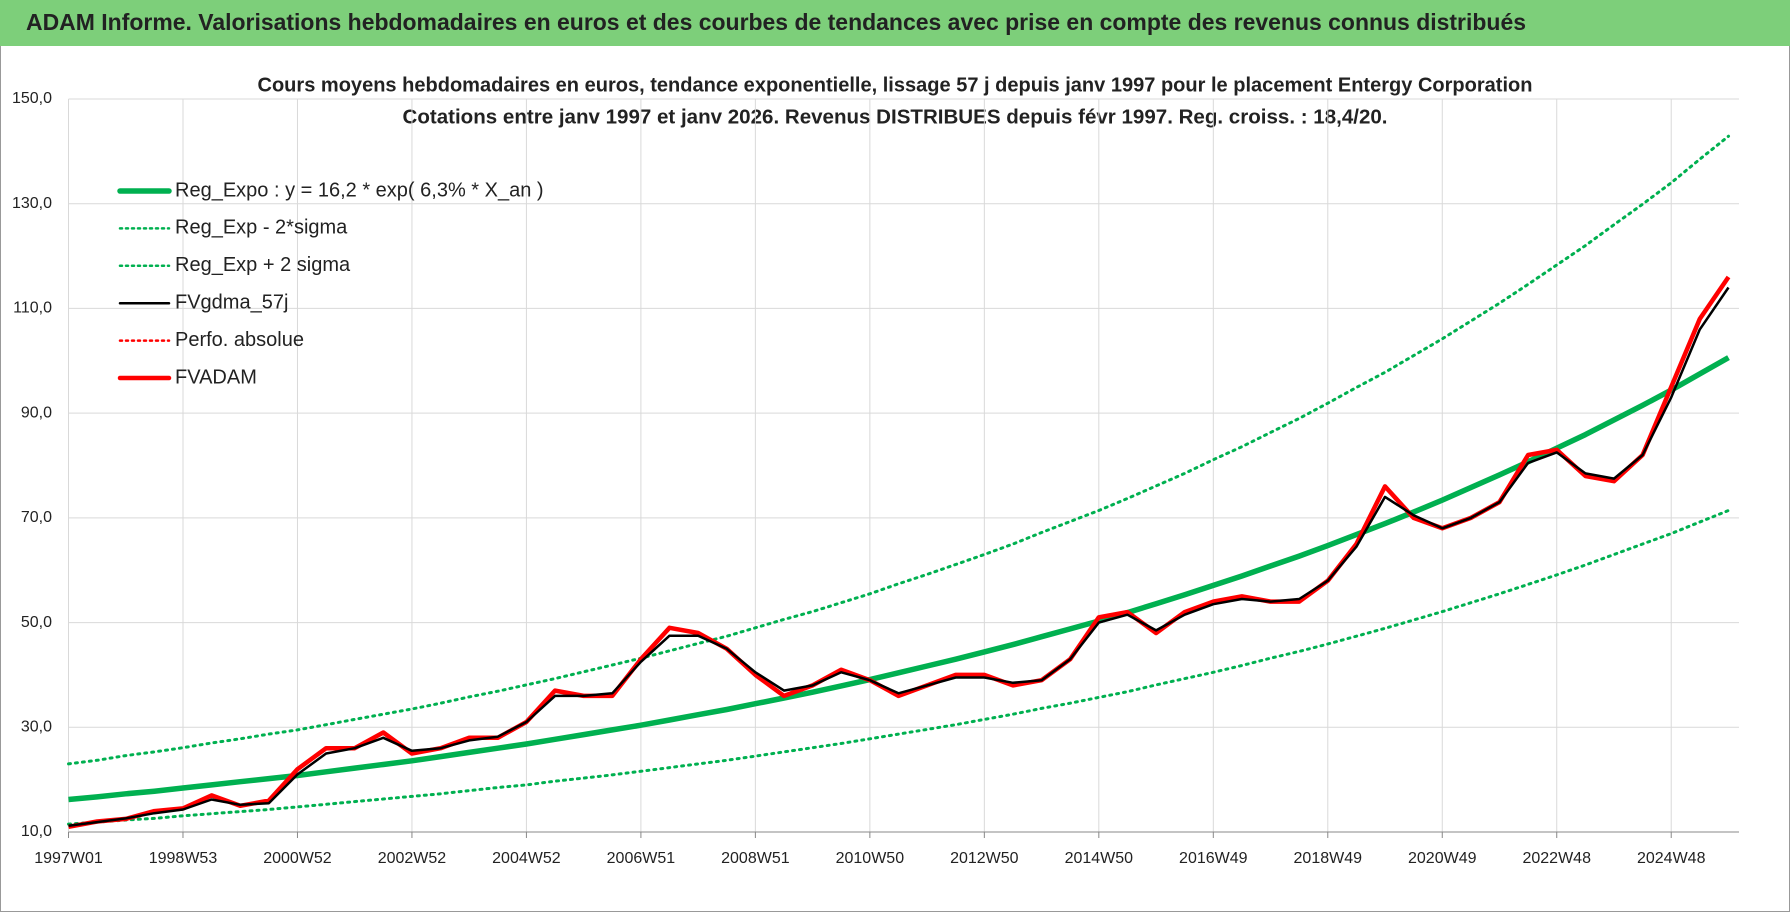 Image resolution: width=1790 pixels, height=912 pixels. Describe the element at coordinates (216, 377) in the screenshot. I see `legend-label: FVADAM` at that location.